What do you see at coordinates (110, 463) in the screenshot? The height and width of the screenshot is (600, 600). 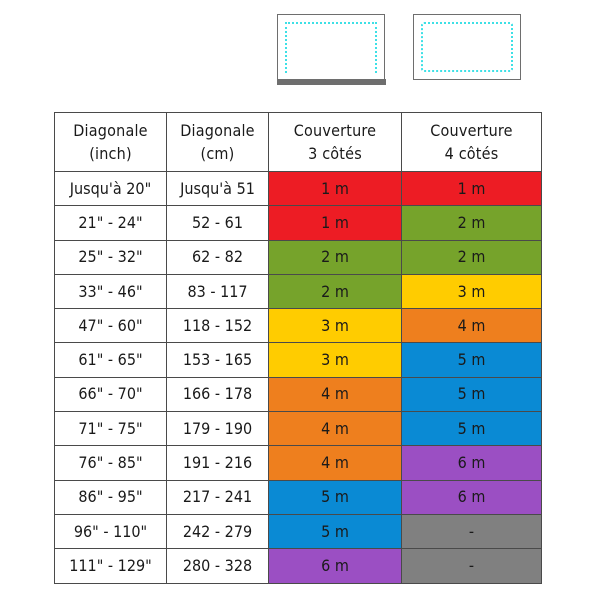 I see `cell-diagonal-inch: 76" - 85"` at bounding box center [110, 463].